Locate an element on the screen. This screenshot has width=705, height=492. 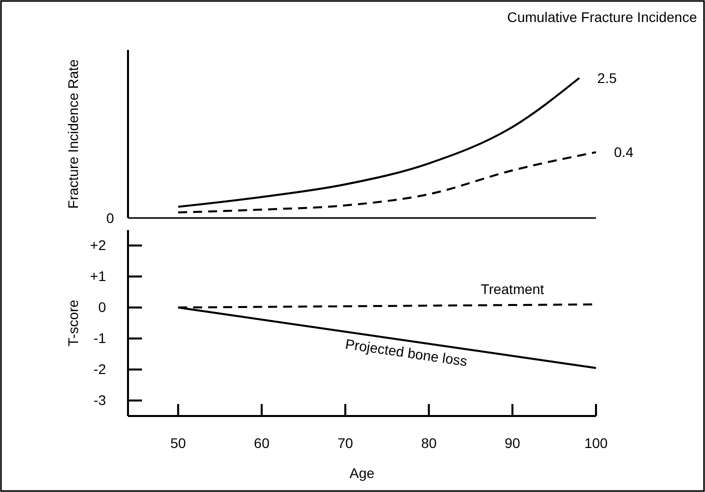
y-tick-label: -2 is located at coordinates (100, 368).